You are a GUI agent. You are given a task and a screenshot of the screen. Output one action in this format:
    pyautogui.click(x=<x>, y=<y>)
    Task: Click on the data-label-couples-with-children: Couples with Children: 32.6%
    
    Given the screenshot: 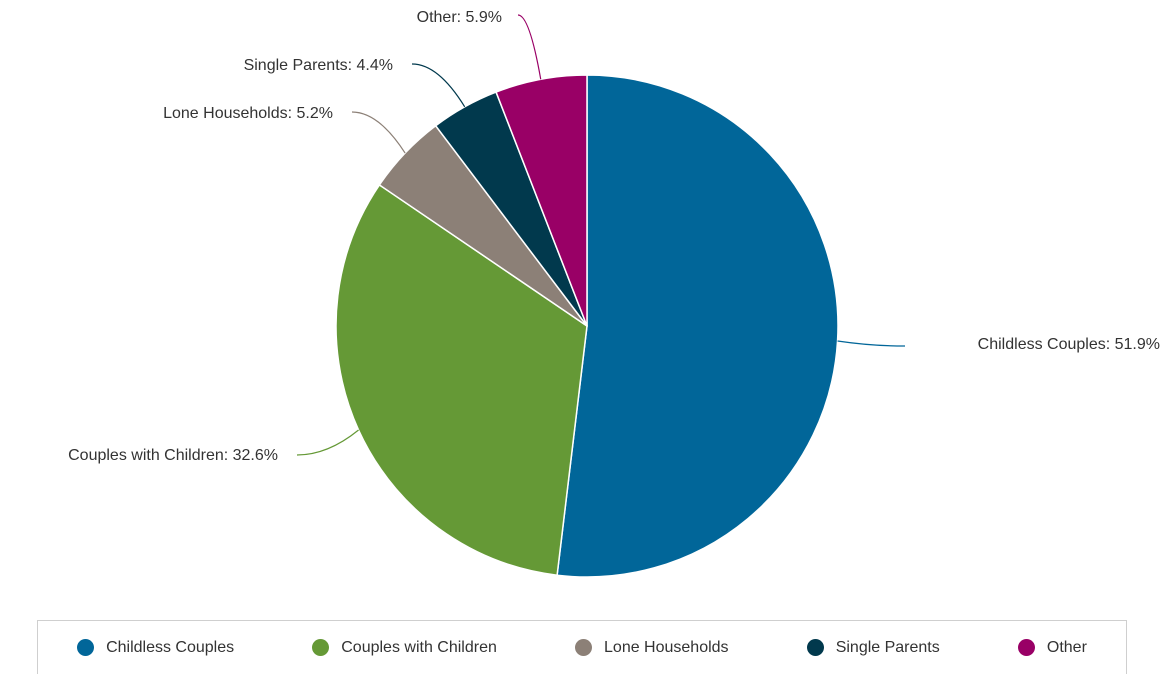 What is the action you would take?
    pyautogui.click(x=173, y=455)
    